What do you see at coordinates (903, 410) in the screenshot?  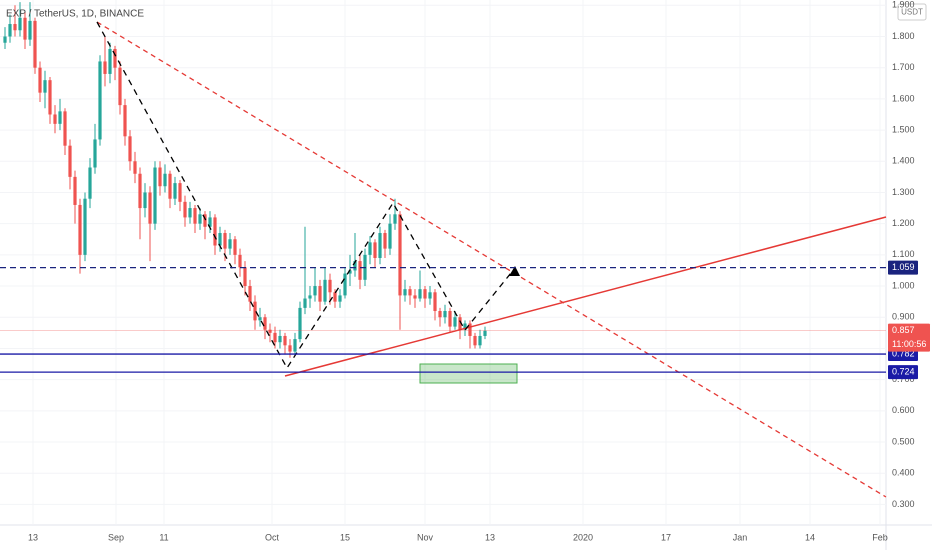 I see `y-tick-label: 0.600` at bounding box center [903, 410].